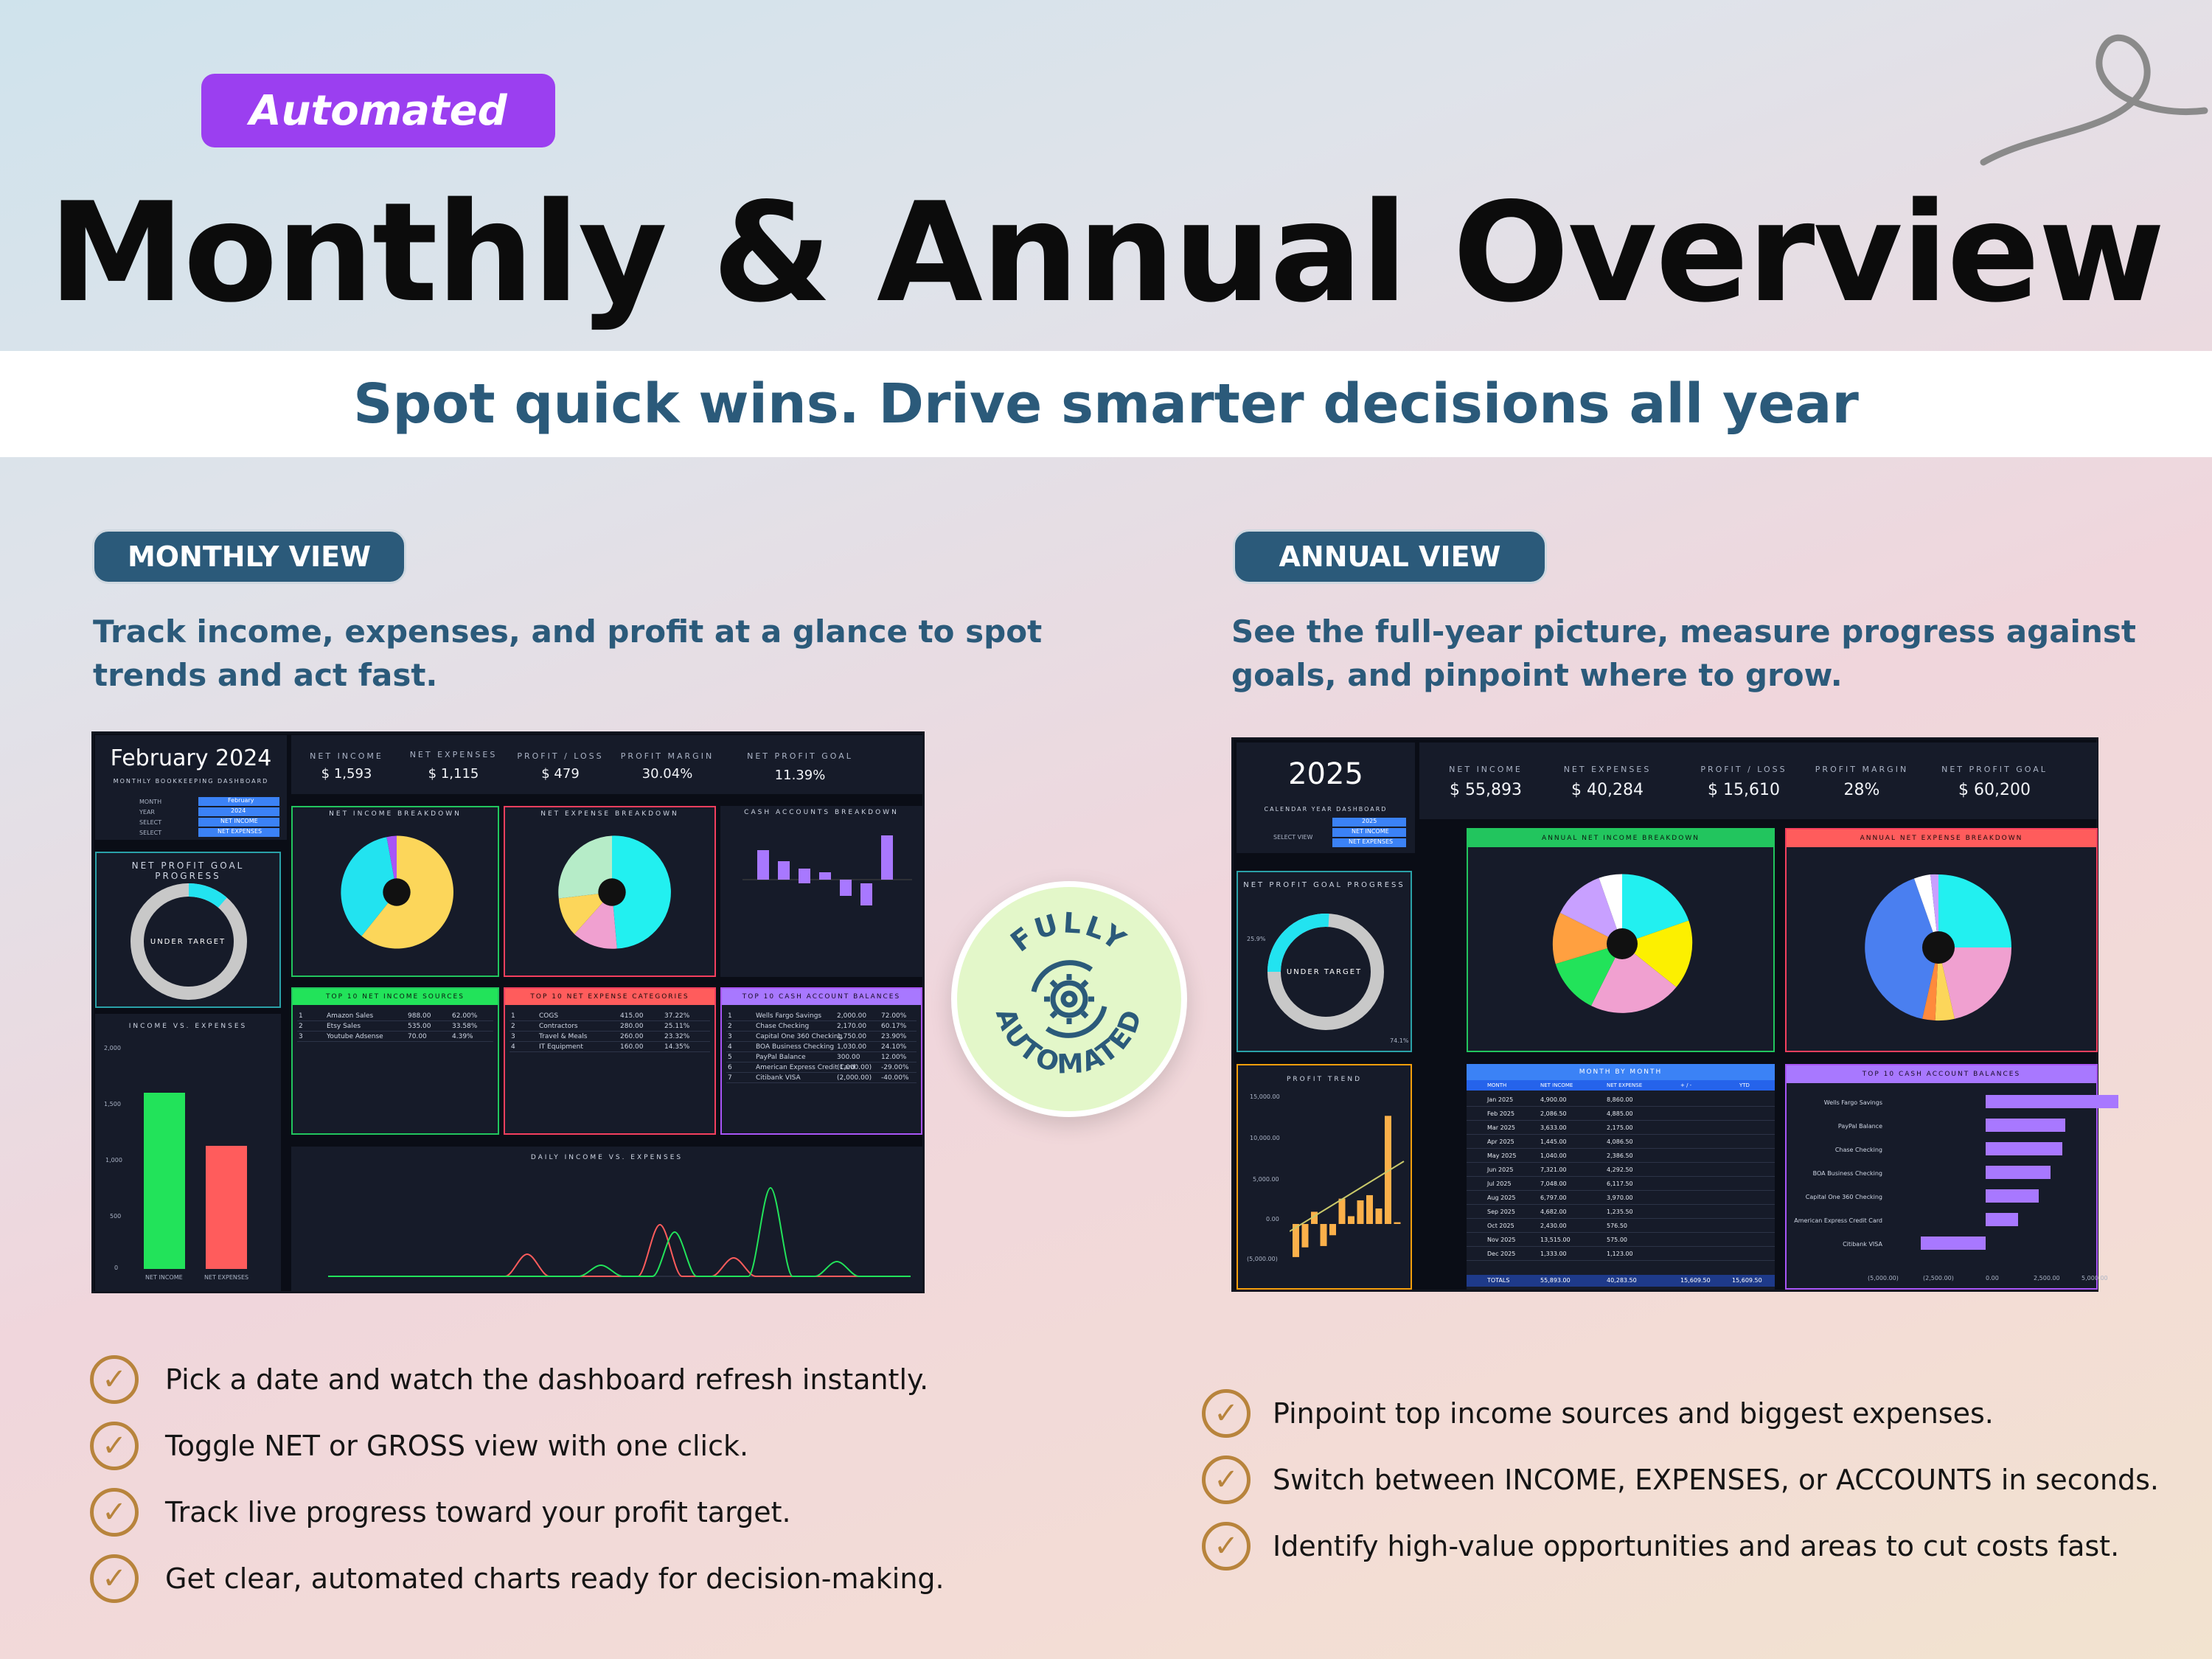 The width and height of the screenshot is (2212, 1659). I want to click on row-name: Travel & Meals, so click(563, 1036).